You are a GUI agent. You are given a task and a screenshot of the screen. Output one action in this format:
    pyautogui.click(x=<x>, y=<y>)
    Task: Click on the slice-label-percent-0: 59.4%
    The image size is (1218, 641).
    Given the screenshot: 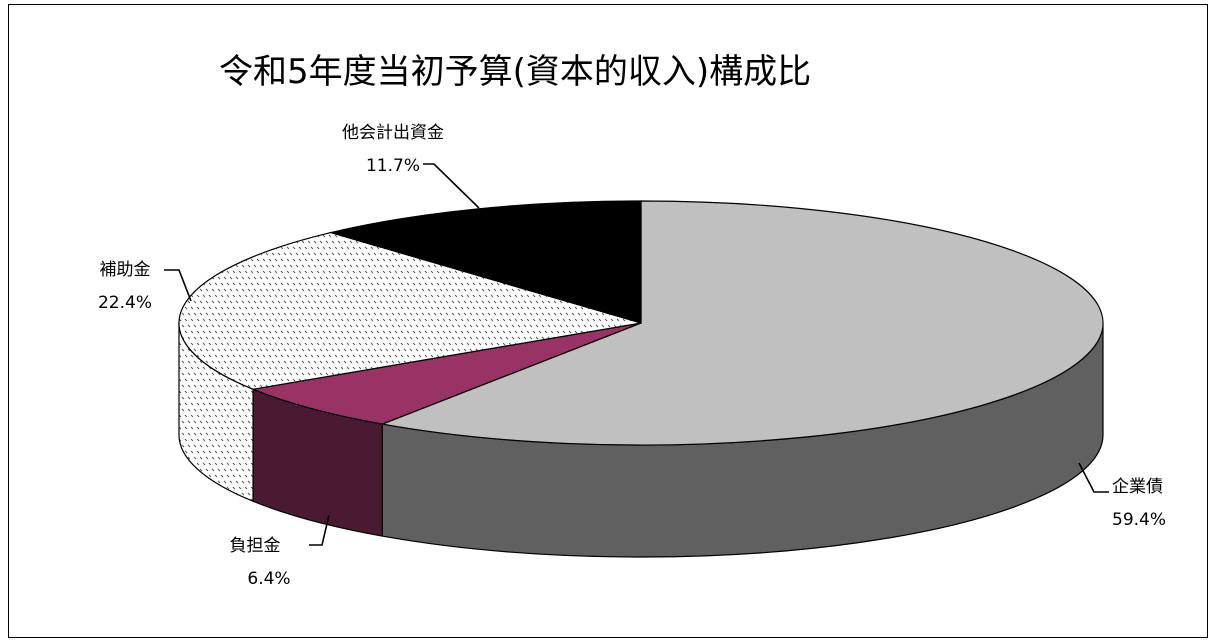 What is the action you would take?
    pyautogui.click(x=1139, y=520)
    